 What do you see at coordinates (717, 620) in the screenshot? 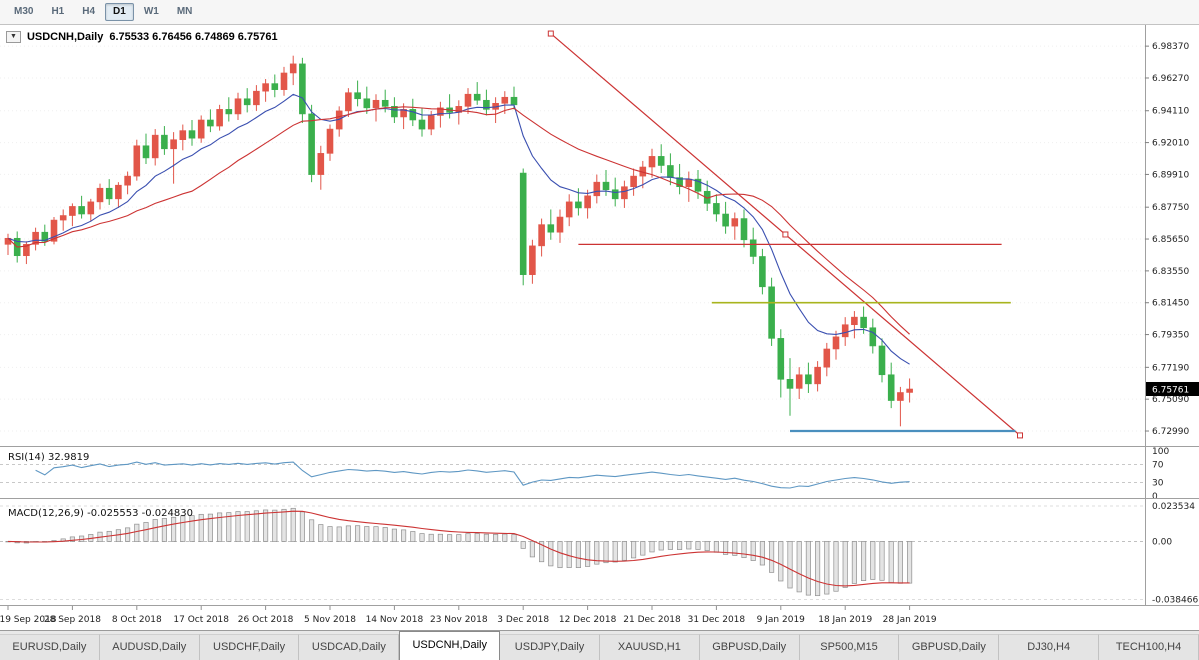
I see `date-label: 31 Dec 2018` at bounding box center [717, 620].